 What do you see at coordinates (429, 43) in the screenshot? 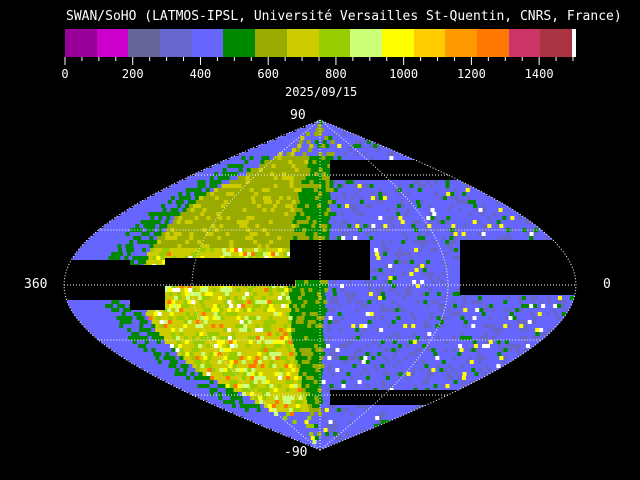
I see `colorbar-swatch` at bounding box center [429, 43].